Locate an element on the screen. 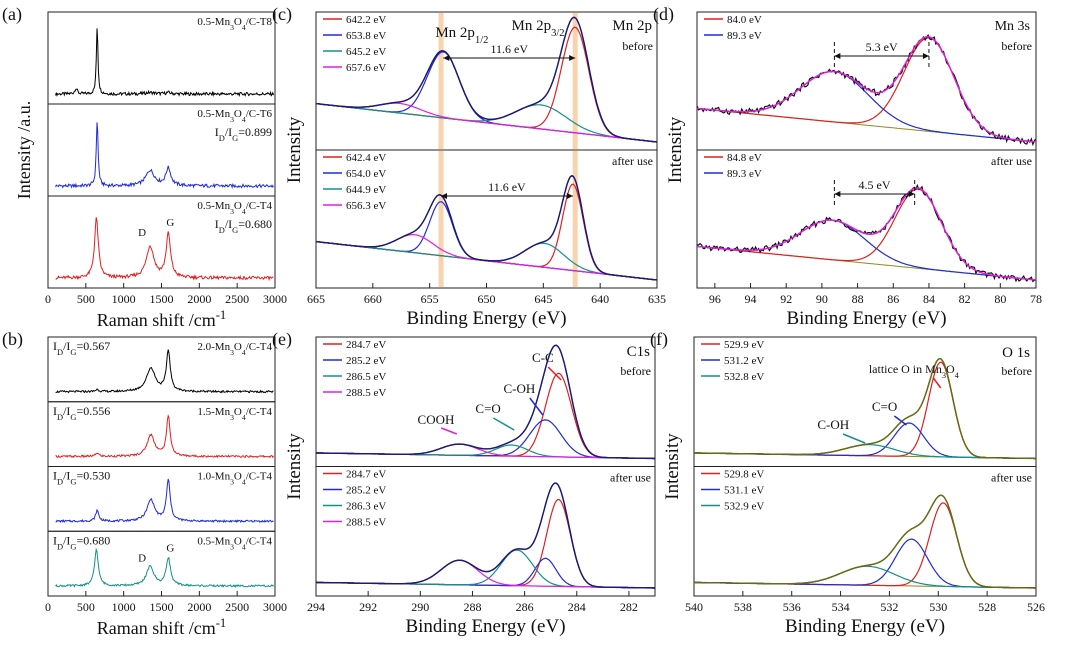 The width and height of the screenshot is (1080, 657). legend-label: 653.8 eV is located at coordinates (366, 36).